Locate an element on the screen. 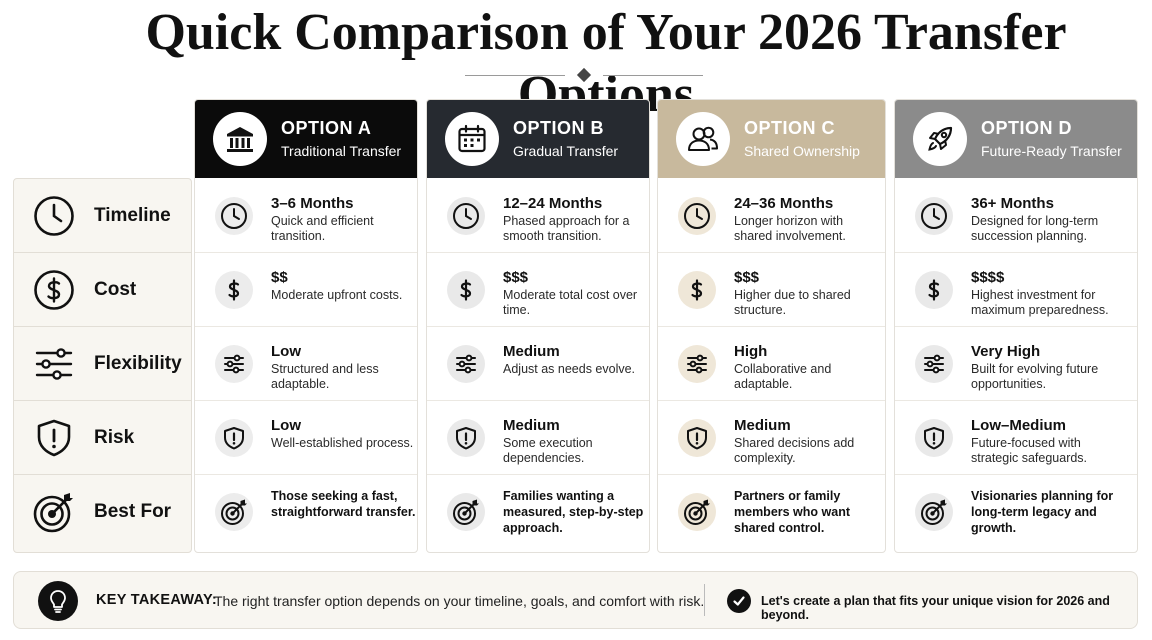 The image size is (1152, 640). timeline-desc: Quick and efficient transition. is located at coordinates (322, 228).